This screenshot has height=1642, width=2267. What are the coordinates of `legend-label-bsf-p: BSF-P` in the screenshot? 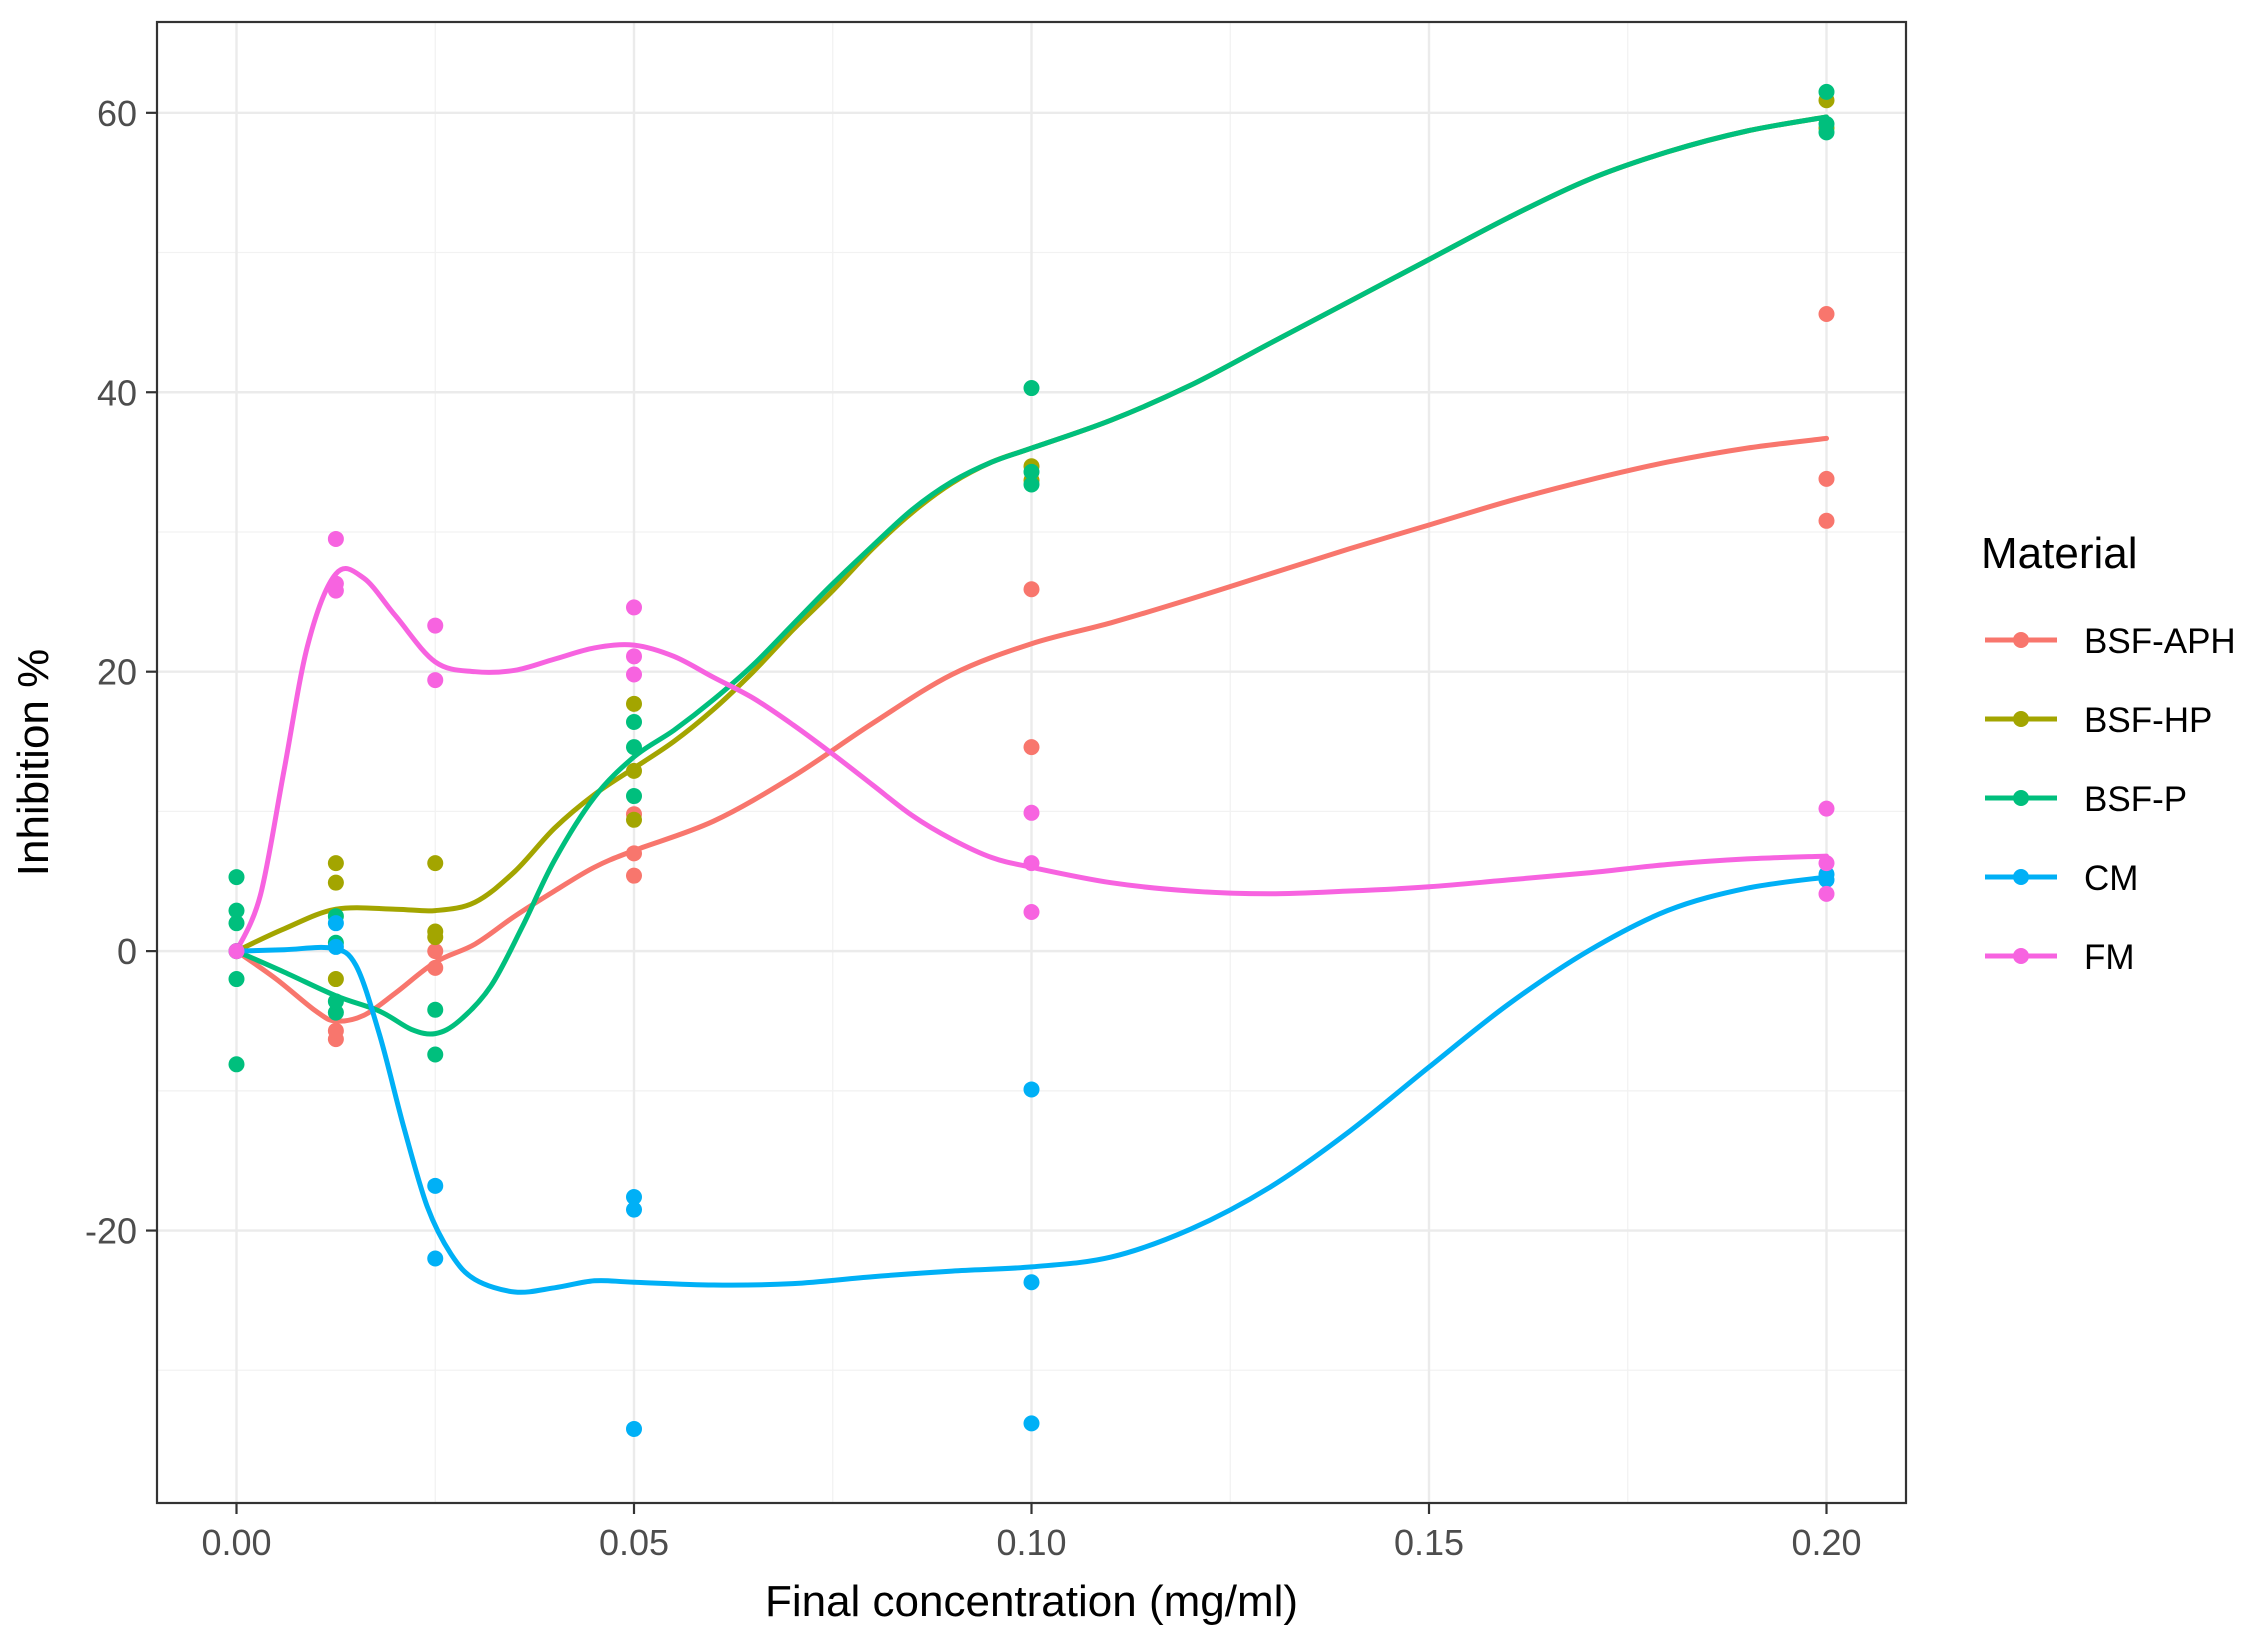 It's located at (2135, 799).